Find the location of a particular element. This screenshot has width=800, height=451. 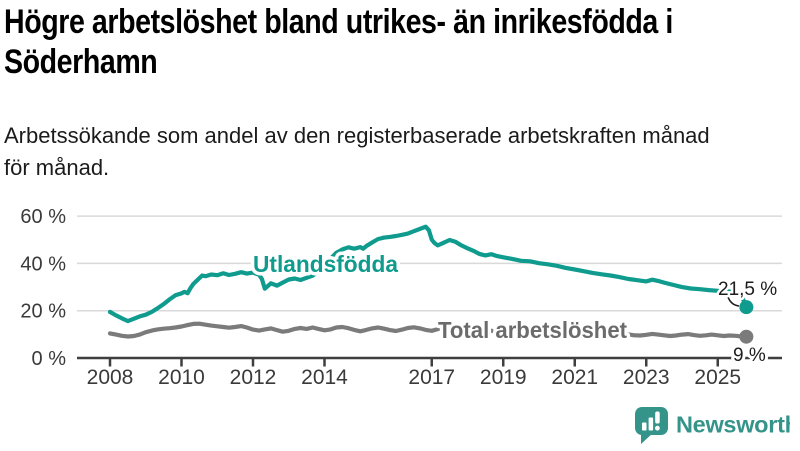

x-tick-label: 2017 is located at coordinates (431, 377).